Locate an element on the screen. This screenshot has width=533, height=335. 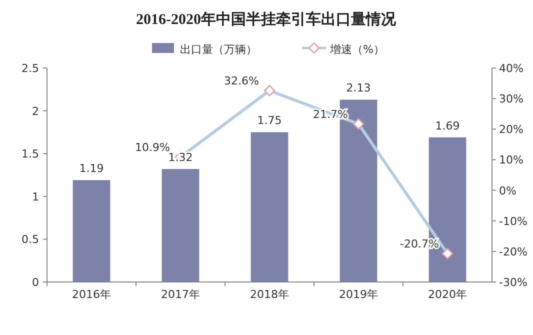
y-tick-label: 0.5 is located at coordinates (30, 239).